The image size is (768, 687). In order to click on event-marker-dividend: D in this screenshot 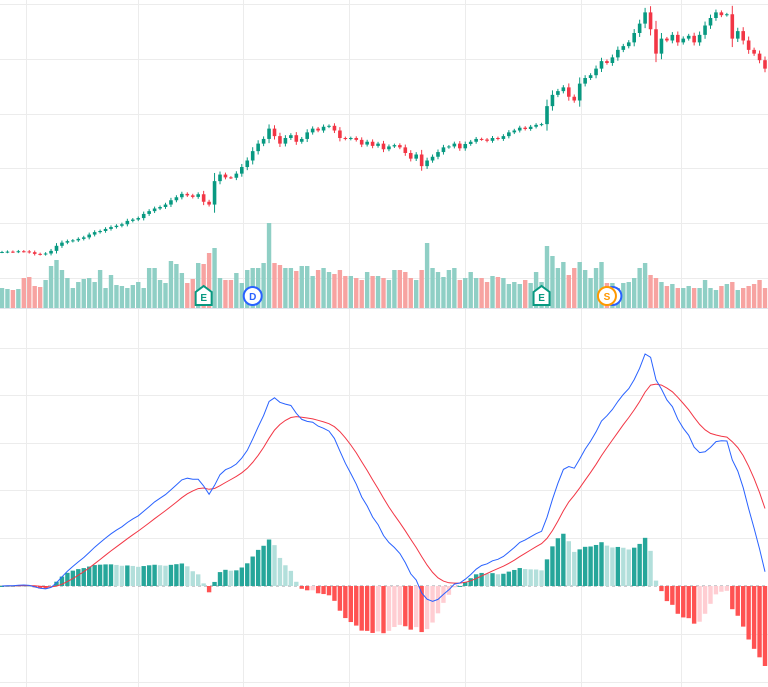, I will do `click(252, 296)`.